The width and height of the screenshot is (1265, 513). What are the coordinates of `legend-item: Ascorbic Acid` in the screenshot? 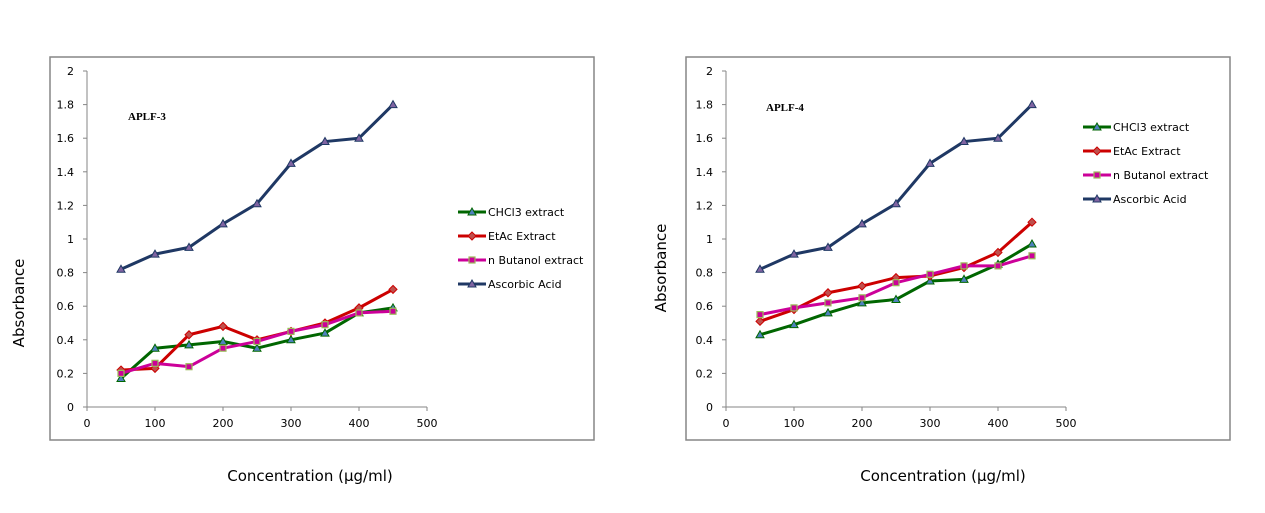 It's located at (1135, 199).